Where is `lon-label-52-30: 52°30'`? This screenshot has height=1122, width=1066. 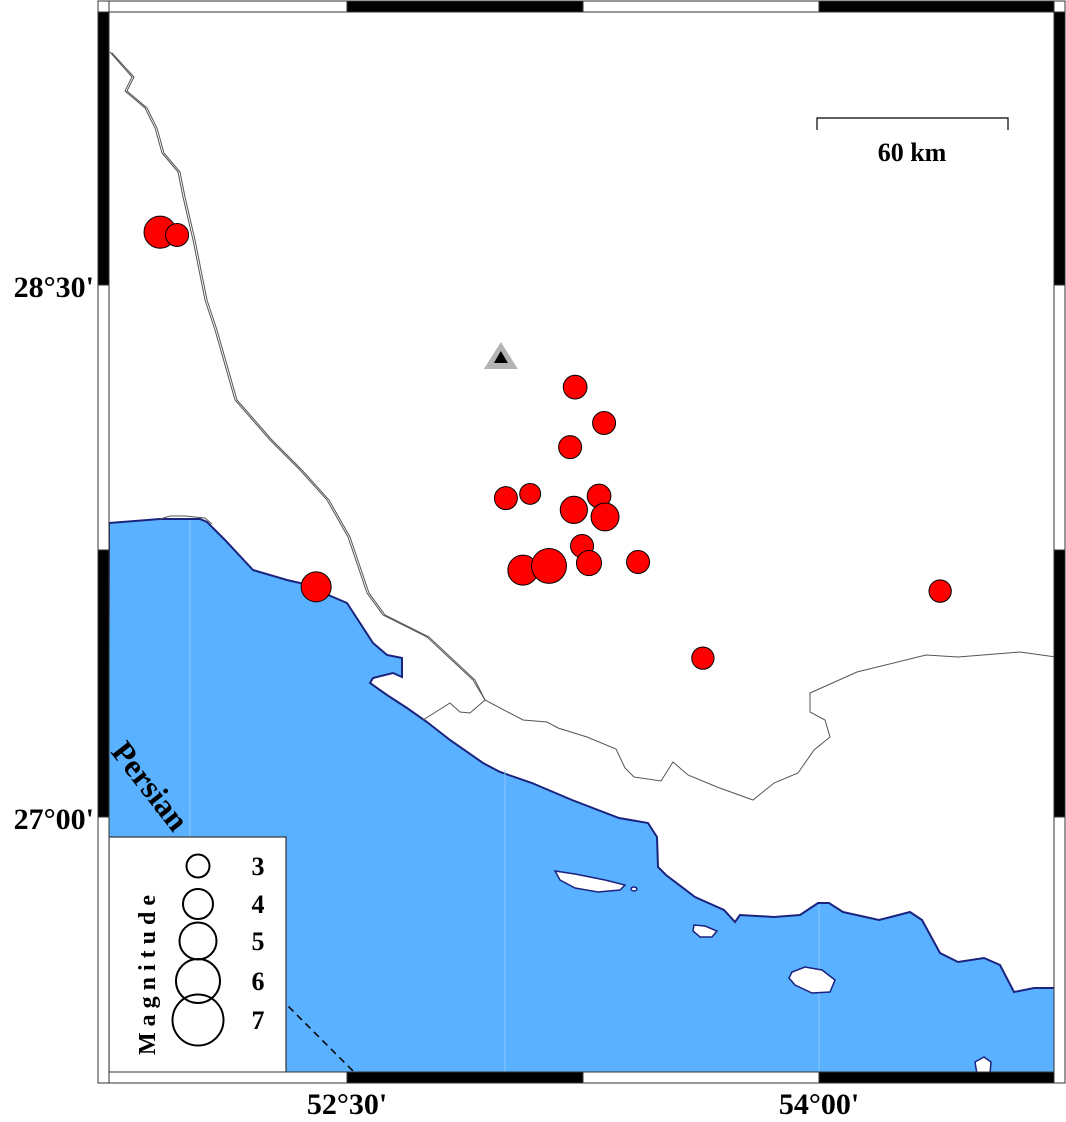
lon-label-52-30: 52°30' is located at coordinates (347, 1104).